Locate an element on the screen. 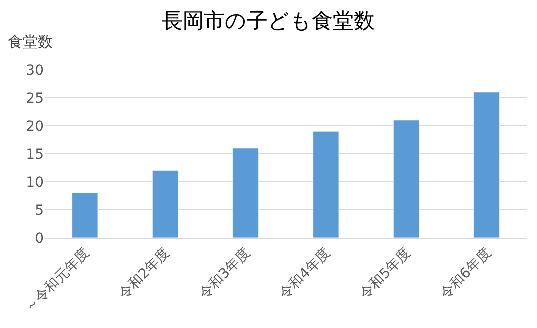 Image resolution: width=537 pixels, height=328 pixels. y-tick-label: 15 is located at coordinates (35, 154).